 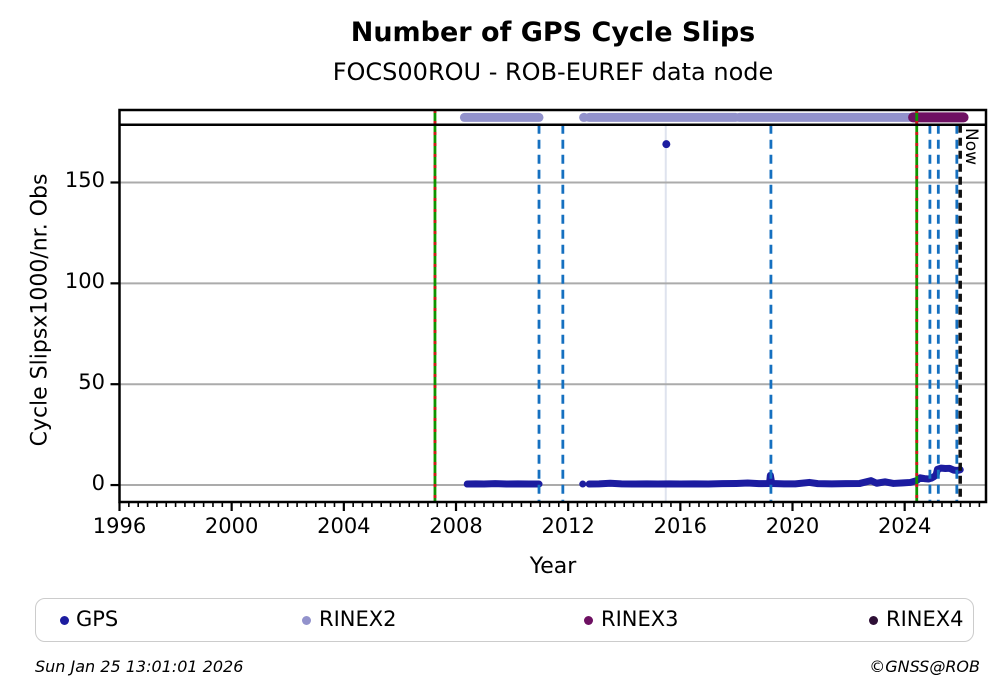 I want to click on credit-text: ©GNSS@ROB, so click(x=924, y=666).